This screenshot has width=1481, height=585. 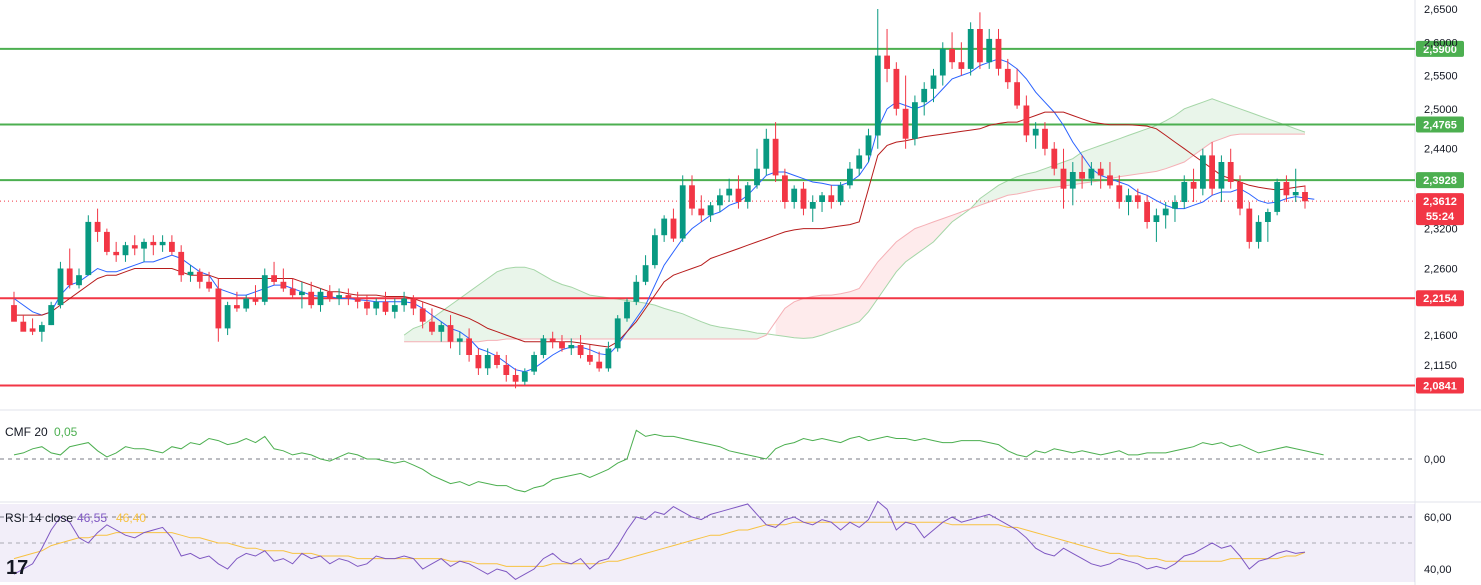 I want to click on current-price-badge, so click(x=1440, y=209).